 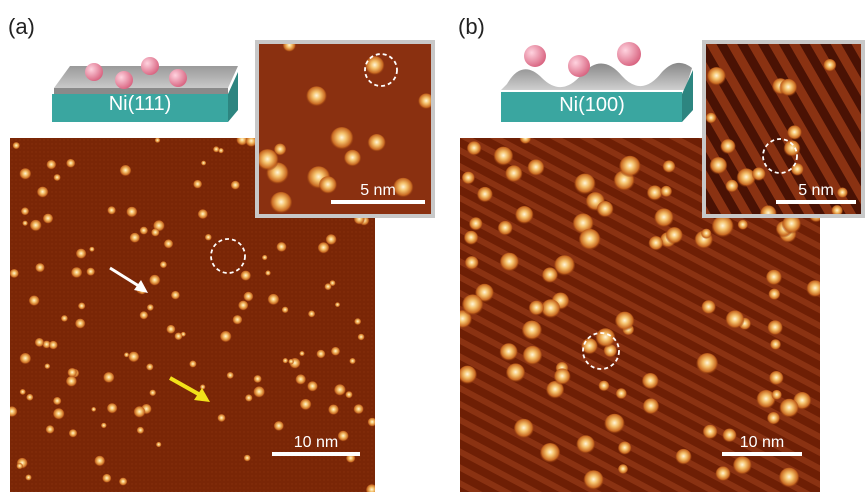 What do you see at coordinates (316, 442) in the screenshot?
I see `scalebar-main-a-label: 10 nm` at bounding box center [316, 442].